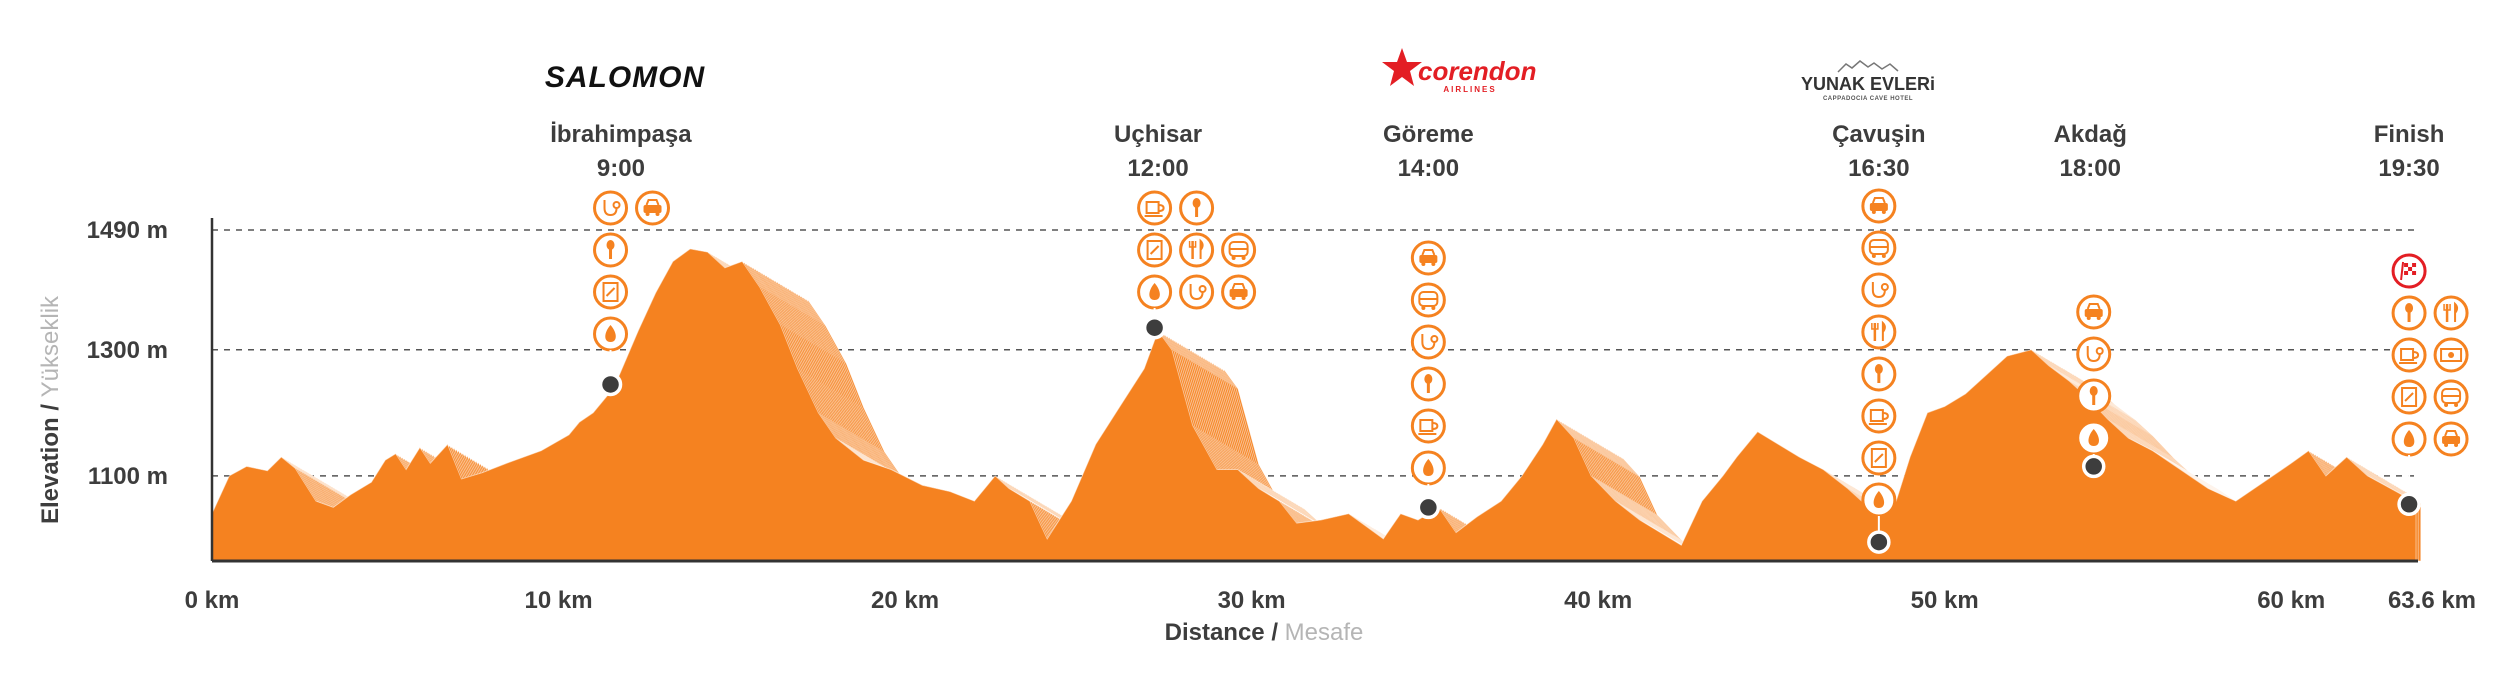  I want to click on y-tick-label: 1100 m, so click(128, 476).